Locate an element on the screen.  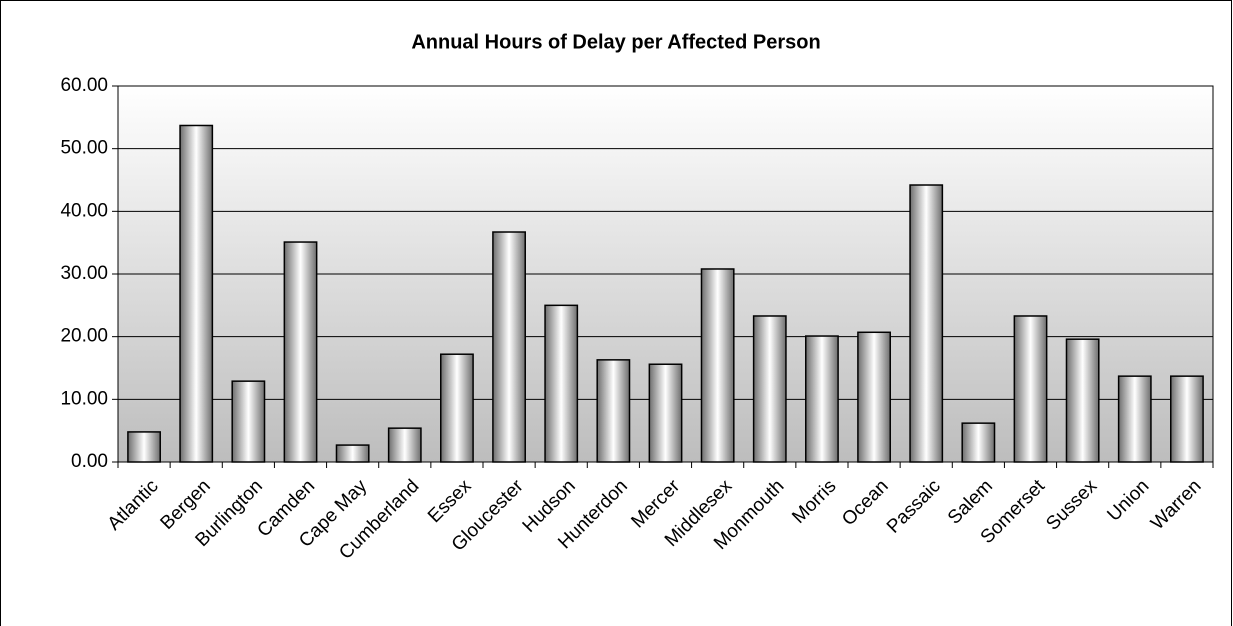
y-tick-label: 60.00 is located at coordinates (84, 85).